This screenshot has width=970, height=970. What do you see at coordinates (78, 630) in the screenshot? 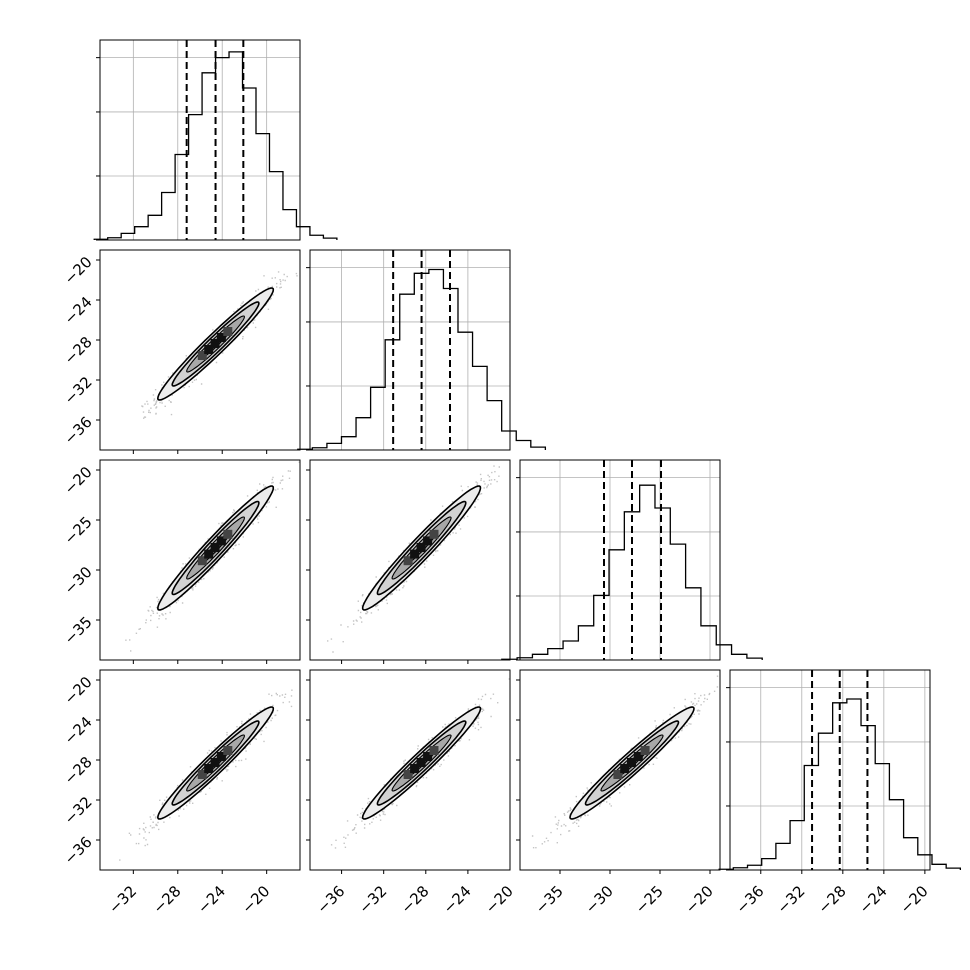
I see `y-tick-label: −35` at bounding box center [78, 630].